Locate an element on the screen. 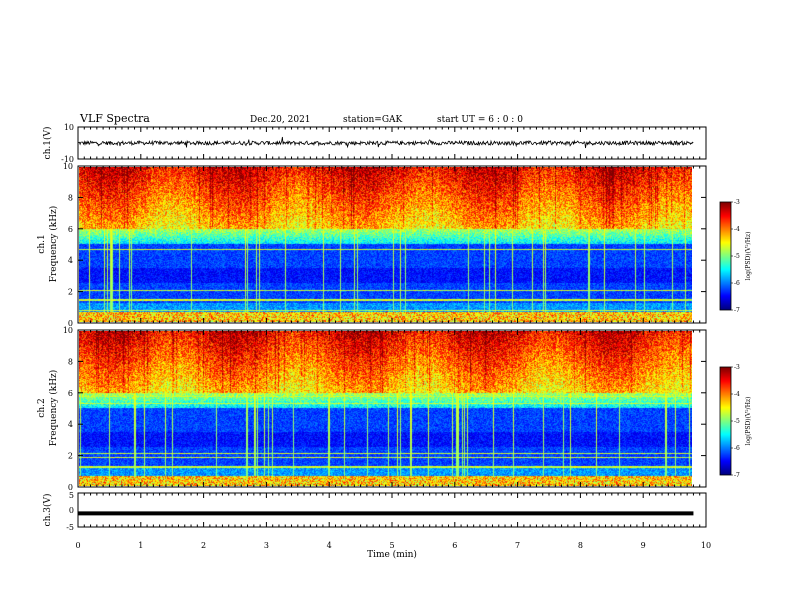 This screenshot has height=612, width=792. time-axis-label: Time (min) is located at coordinates (392, 554).